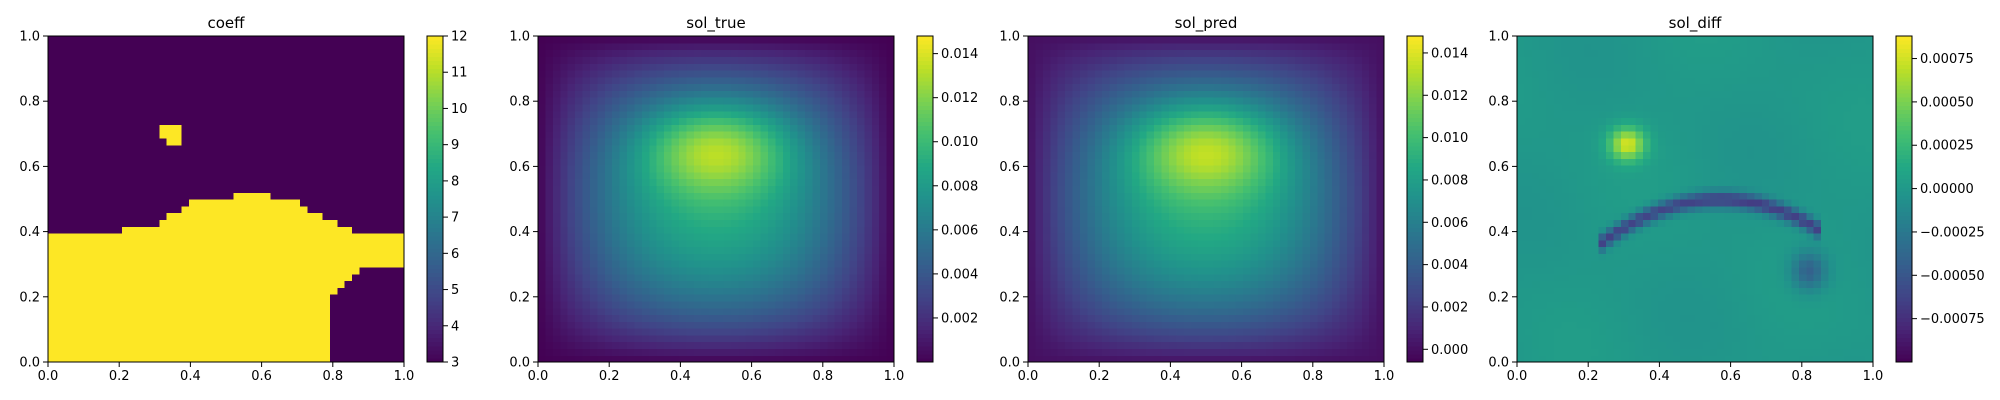 The width and height of the screenshot is (2000, 400). What do you see at coordinates (959, 54) in the screenshot?
I see `colorbar-tick-label: 0.014` at bounding box center [959, 54].